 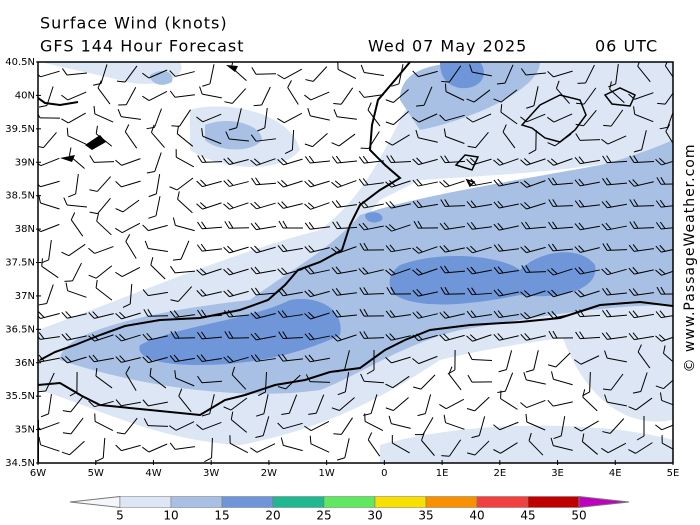 I want to click on colorbar-segment, so click(x=298, y=502).